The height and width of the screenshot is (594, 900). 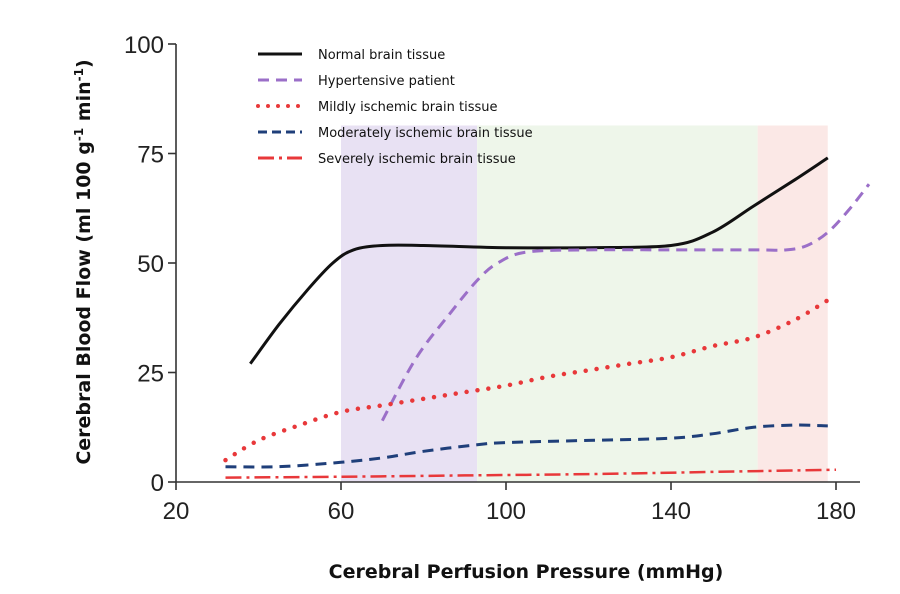 I want to click on y-tick-label: 50, so click(x=150, y=264).